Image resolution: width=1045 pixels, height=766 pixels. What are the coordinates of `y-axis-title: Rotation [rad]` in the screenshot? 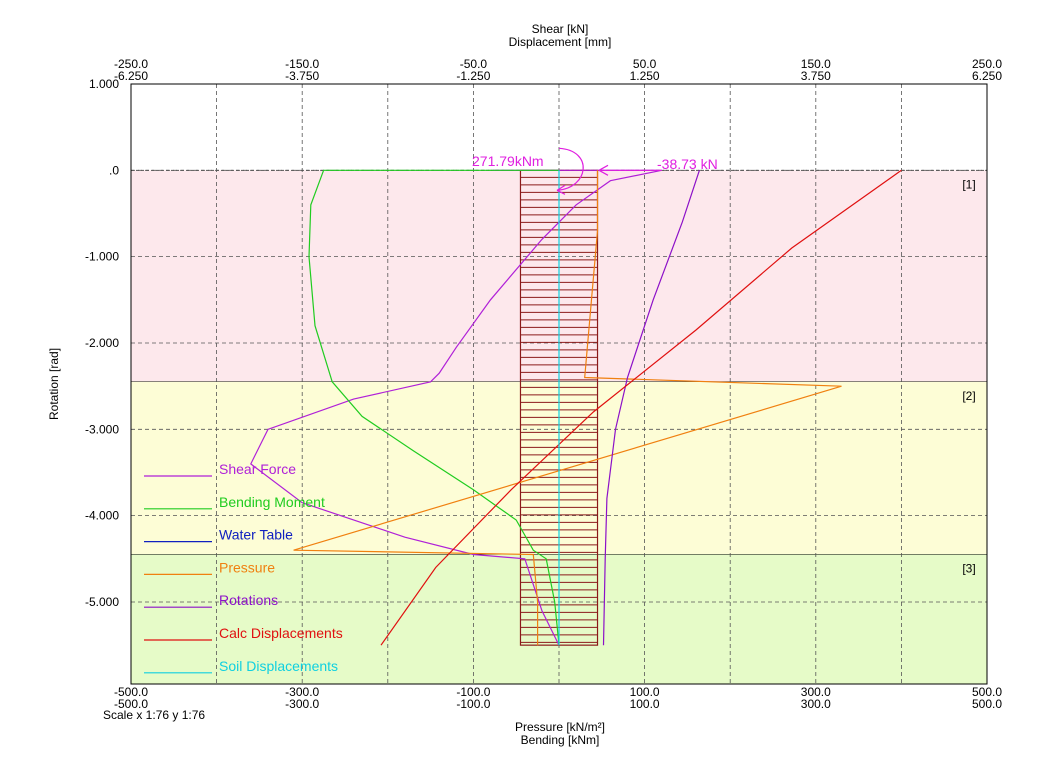 It's located at (54, 384).